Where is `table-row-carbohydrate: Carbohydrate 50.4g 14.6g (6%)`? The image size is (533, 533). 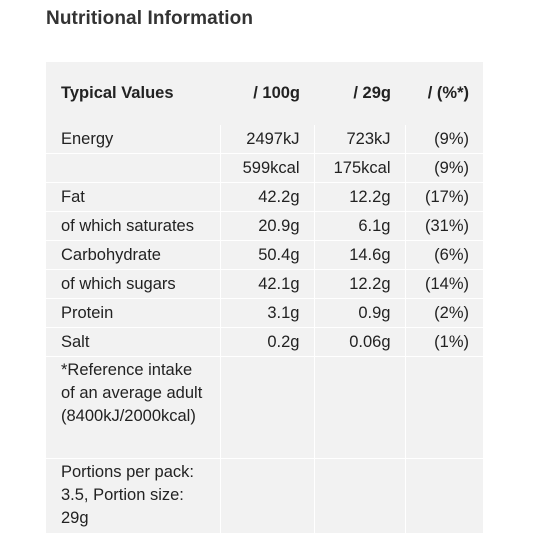 table-row-carbohydrate: Carbohydrate 50.4g 14.6g (6%) is located at coordinates (264, 255).